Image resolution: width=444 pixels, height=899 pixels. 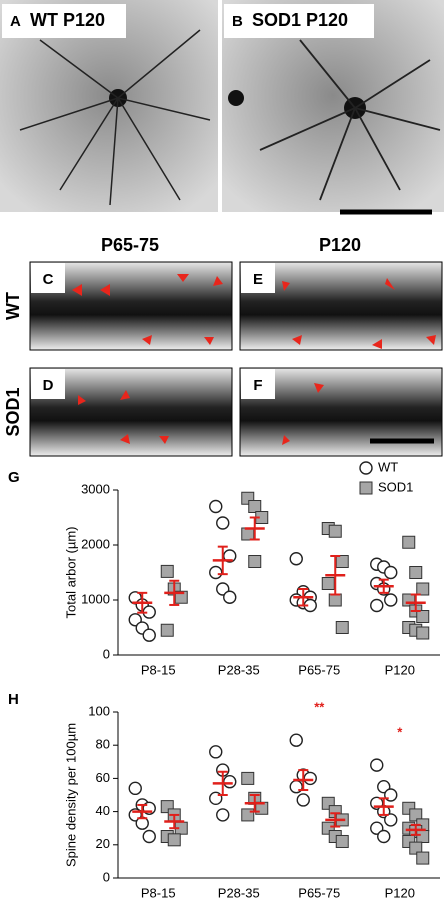 I want to click on column-label: P65-75, so click(x=130, y=245).